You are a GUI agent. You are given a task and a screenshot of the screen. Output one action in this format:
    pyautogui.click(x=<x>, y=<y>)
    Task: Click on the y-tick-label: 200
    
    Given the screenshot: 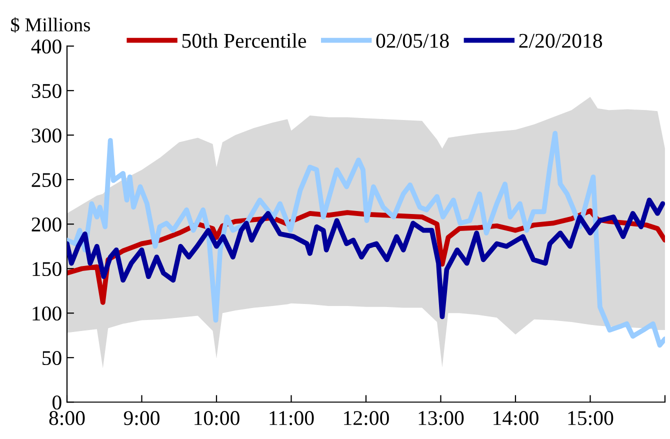 What is the action you would take?
    pyautogui.click(x=47, y=224)
    